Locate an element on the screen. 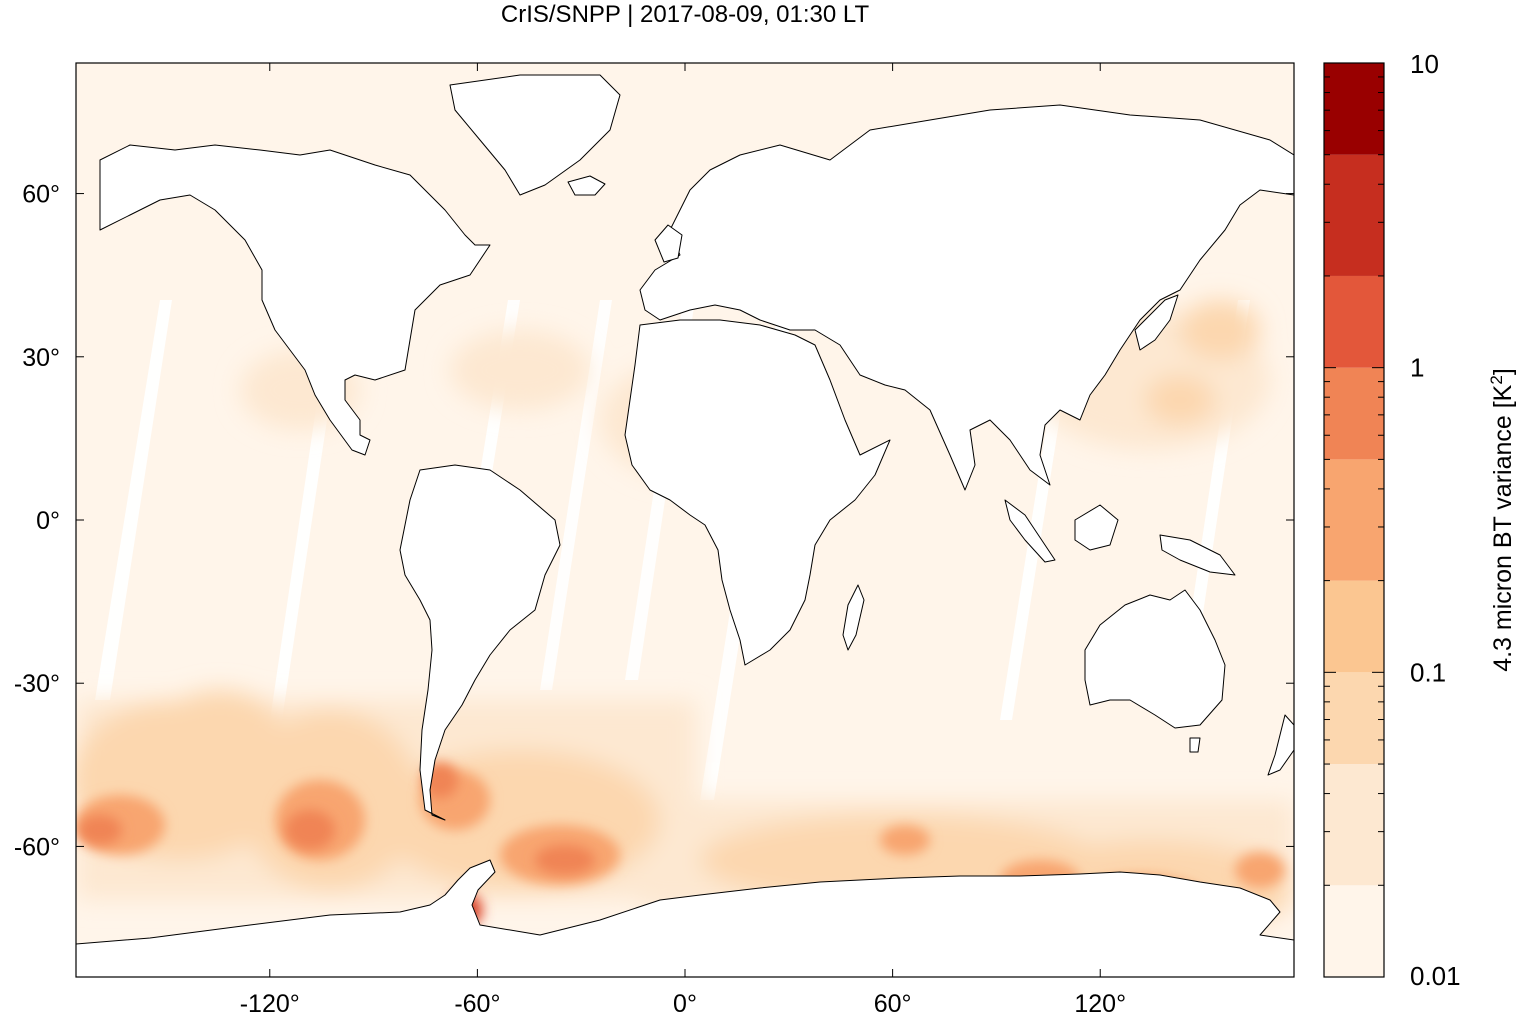 The width and height of the screenshot is (1522, 1020). y-tick-label: -30° is located at coordinates (37, 684).